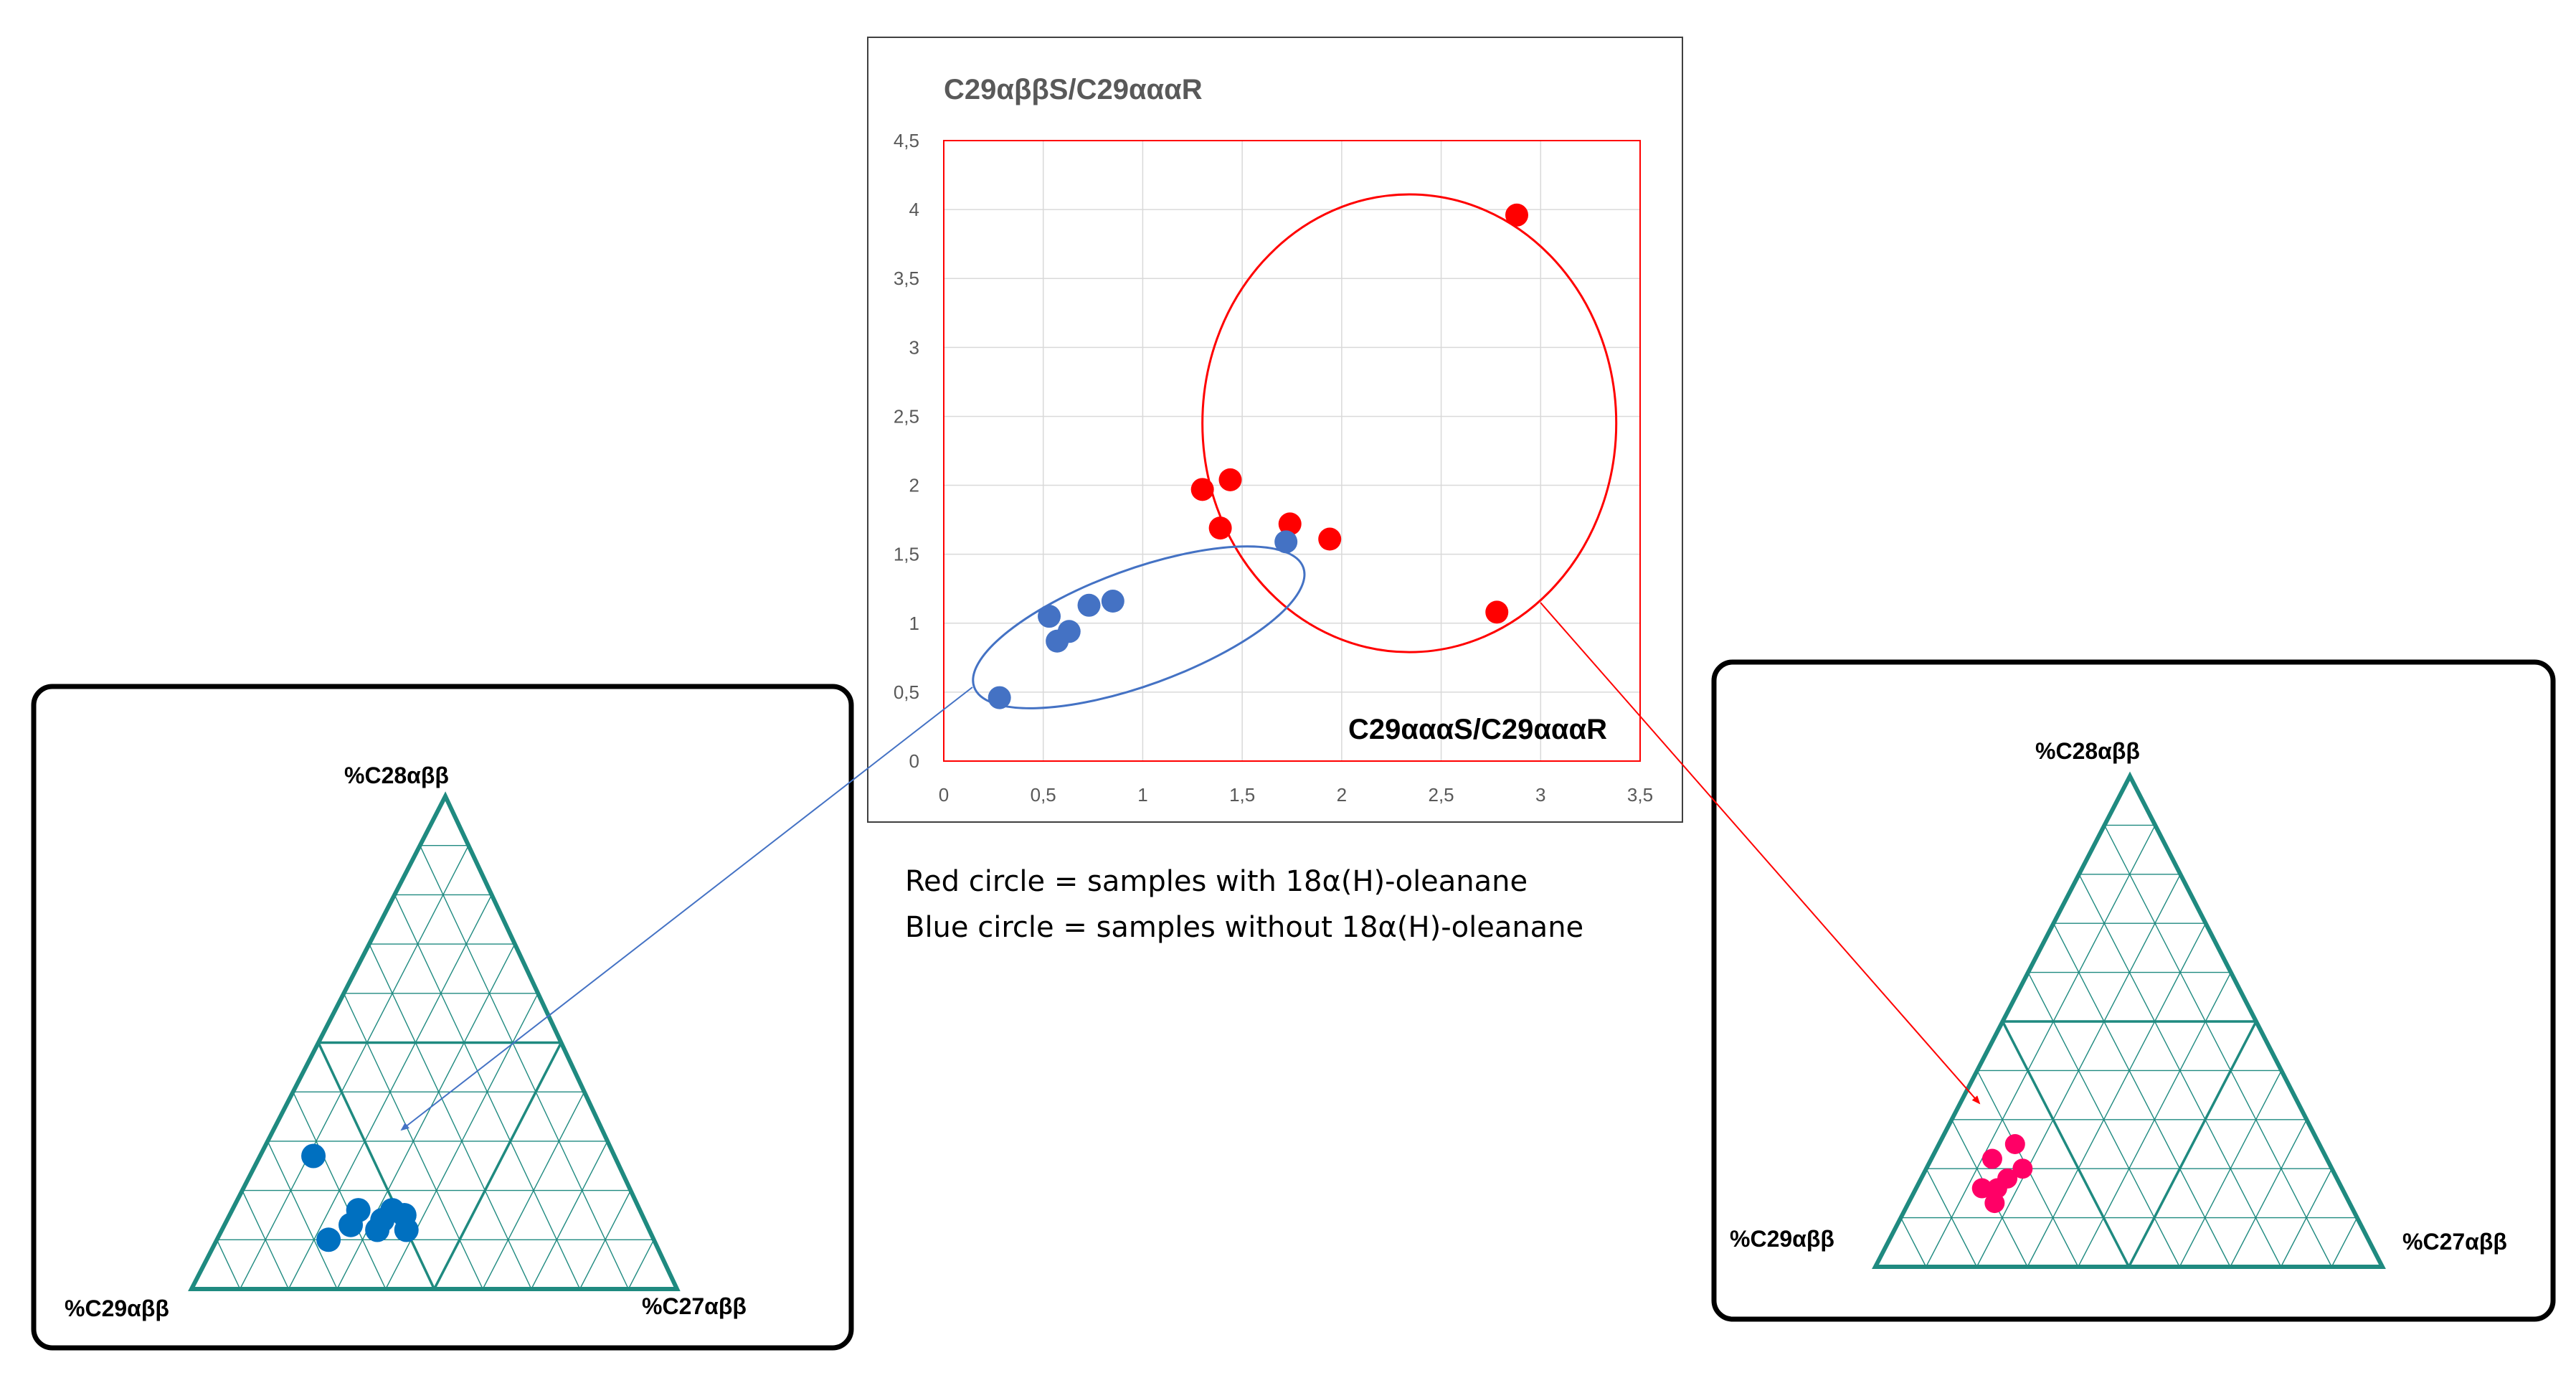 The height and width of the screenshot is (1383, 2576). What do you see at coordinates (1760, 853) in the screenshot?
I see `red-connector-arrow` at bounding box center [1760, 853].